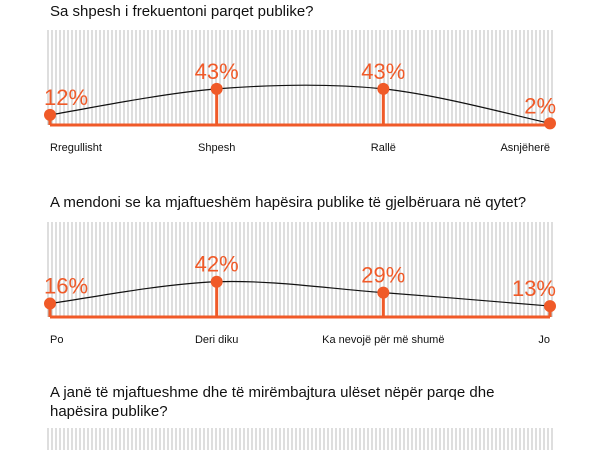 The height and width of the screenshot is (450, 600). I want to click on category-label: Rallë, so click(383, 148).